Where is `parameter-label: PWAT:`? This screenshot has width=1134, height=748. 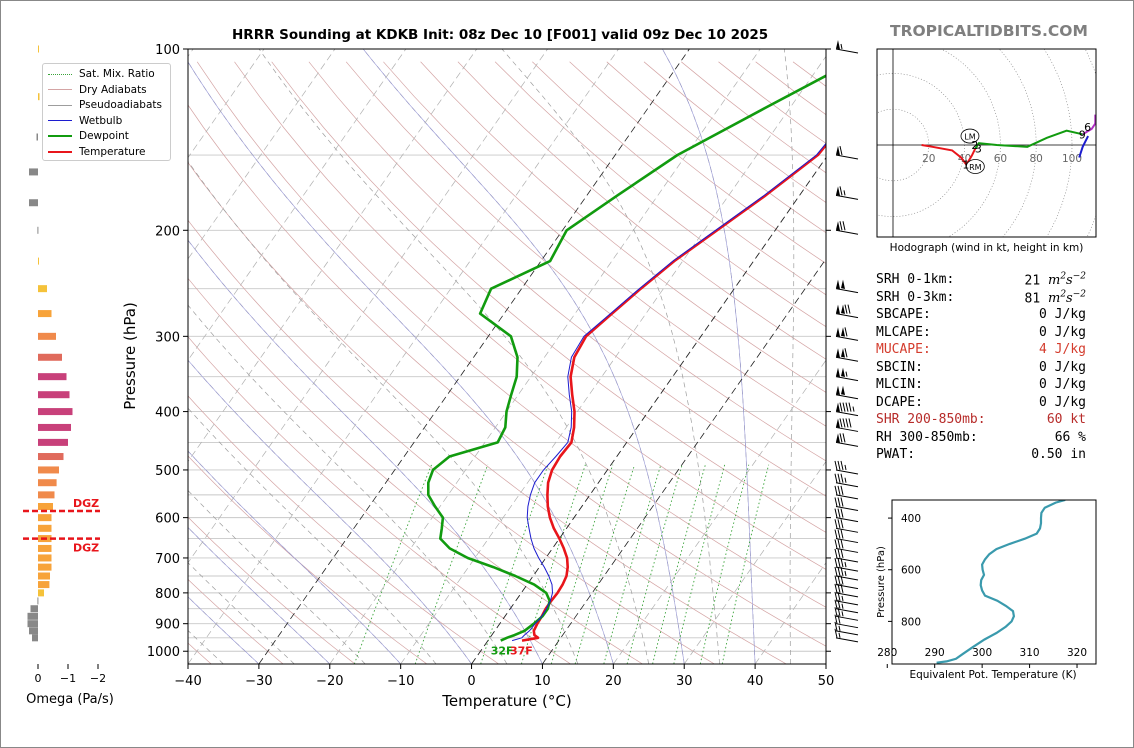
parameter-label: PWAT: is located at coordinates (896, 454).